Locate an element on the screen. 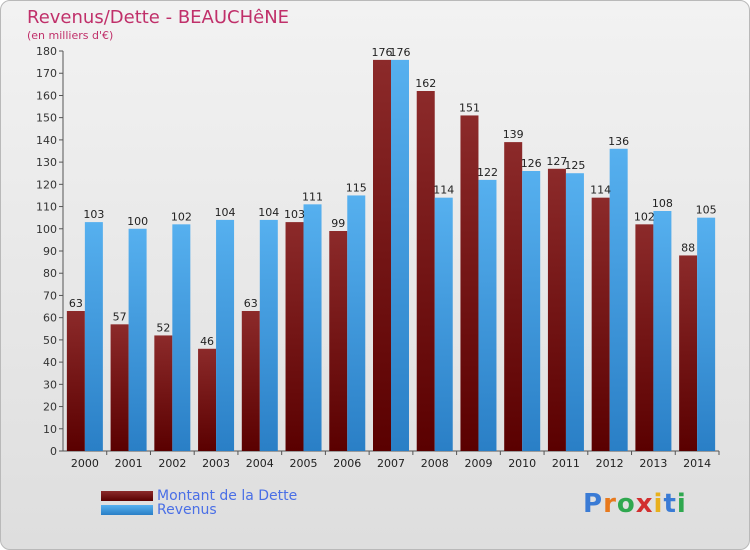 The image size is (750, 550). y-tick-label: 110 is located at coordinates (46, 207).